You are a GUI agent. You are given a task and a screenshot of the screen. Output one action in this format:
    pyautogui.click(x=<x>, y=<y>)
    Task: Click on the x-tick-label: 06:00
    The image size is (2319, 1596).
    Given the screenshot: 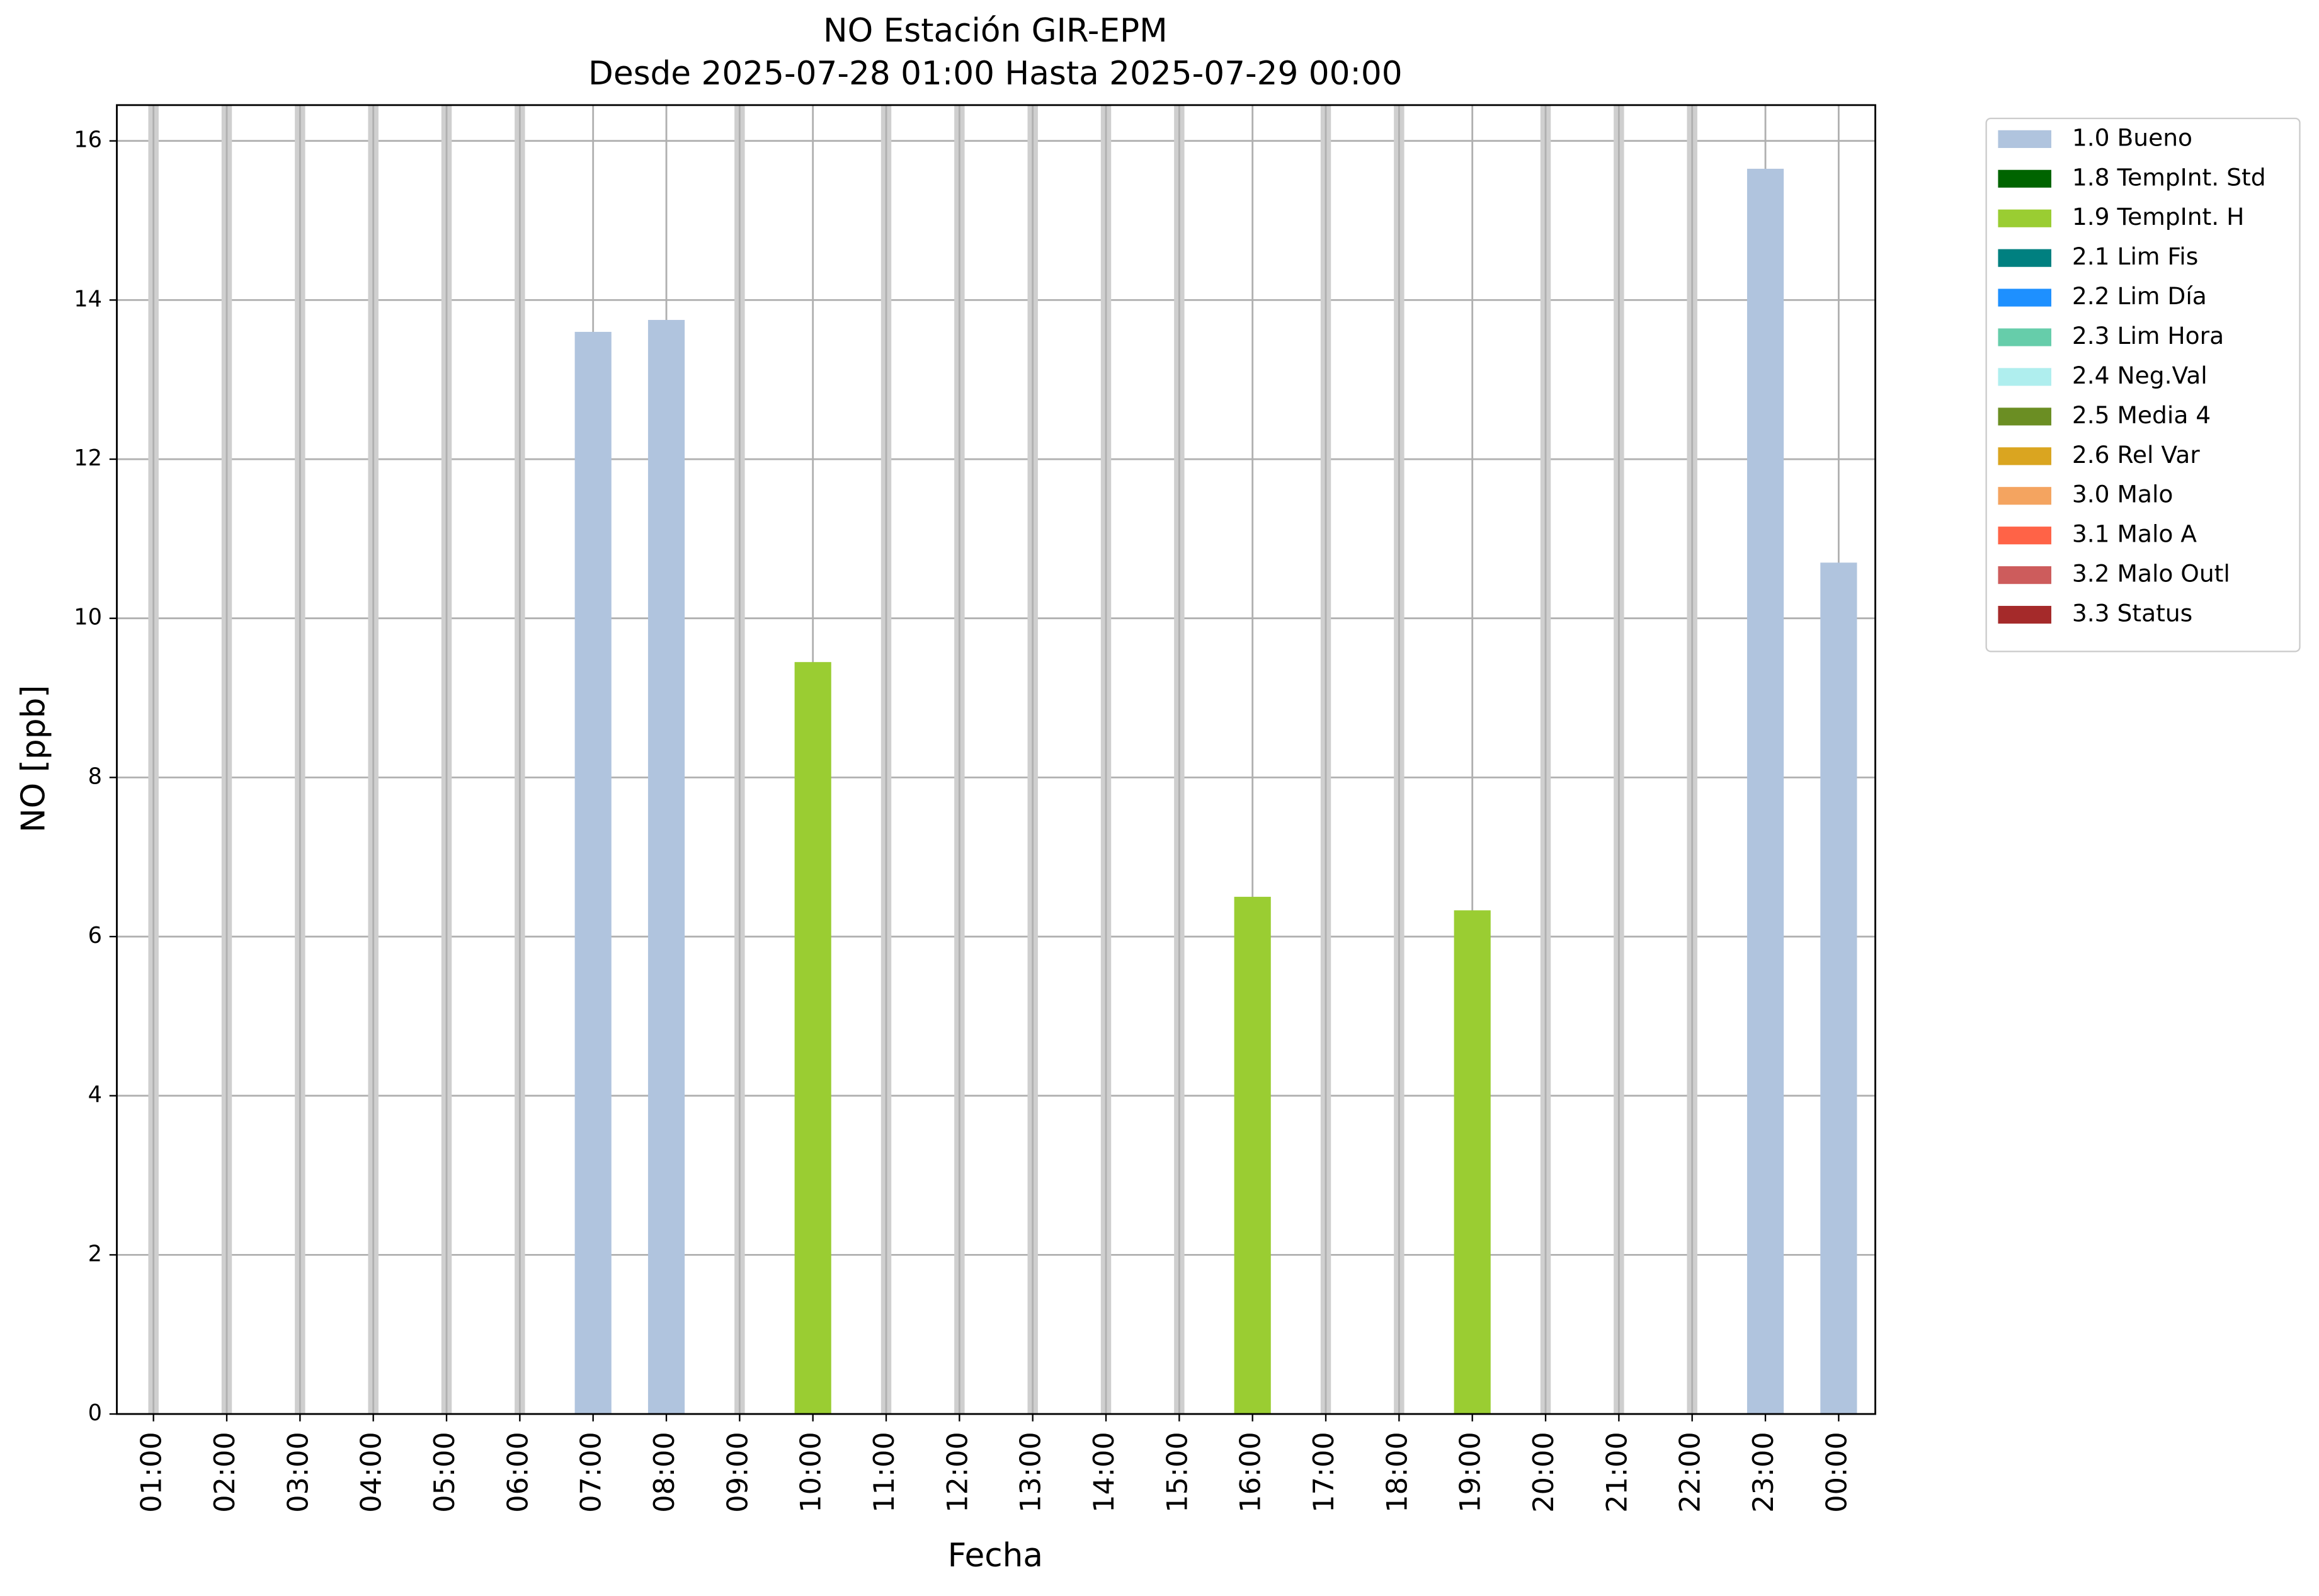 What is the action you would take?
    pyautogui.click(x=517, y=1472)
    